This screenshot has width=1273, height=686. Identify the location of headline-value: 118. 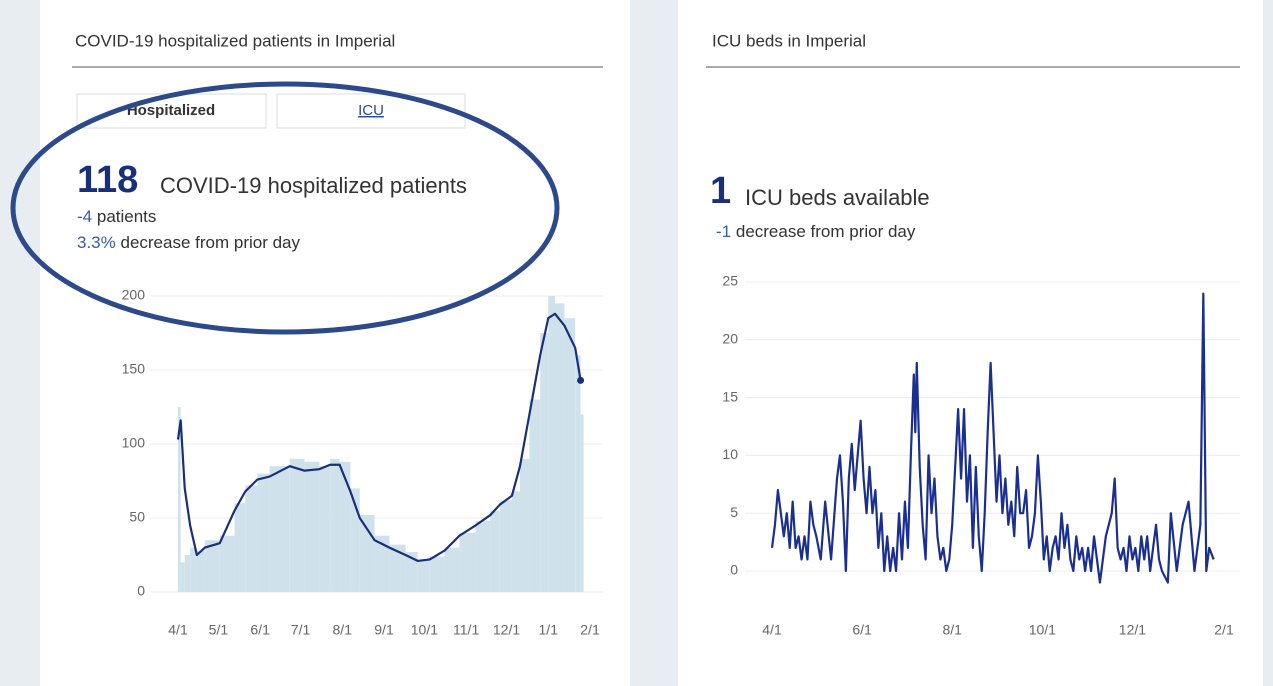
(107, 180).